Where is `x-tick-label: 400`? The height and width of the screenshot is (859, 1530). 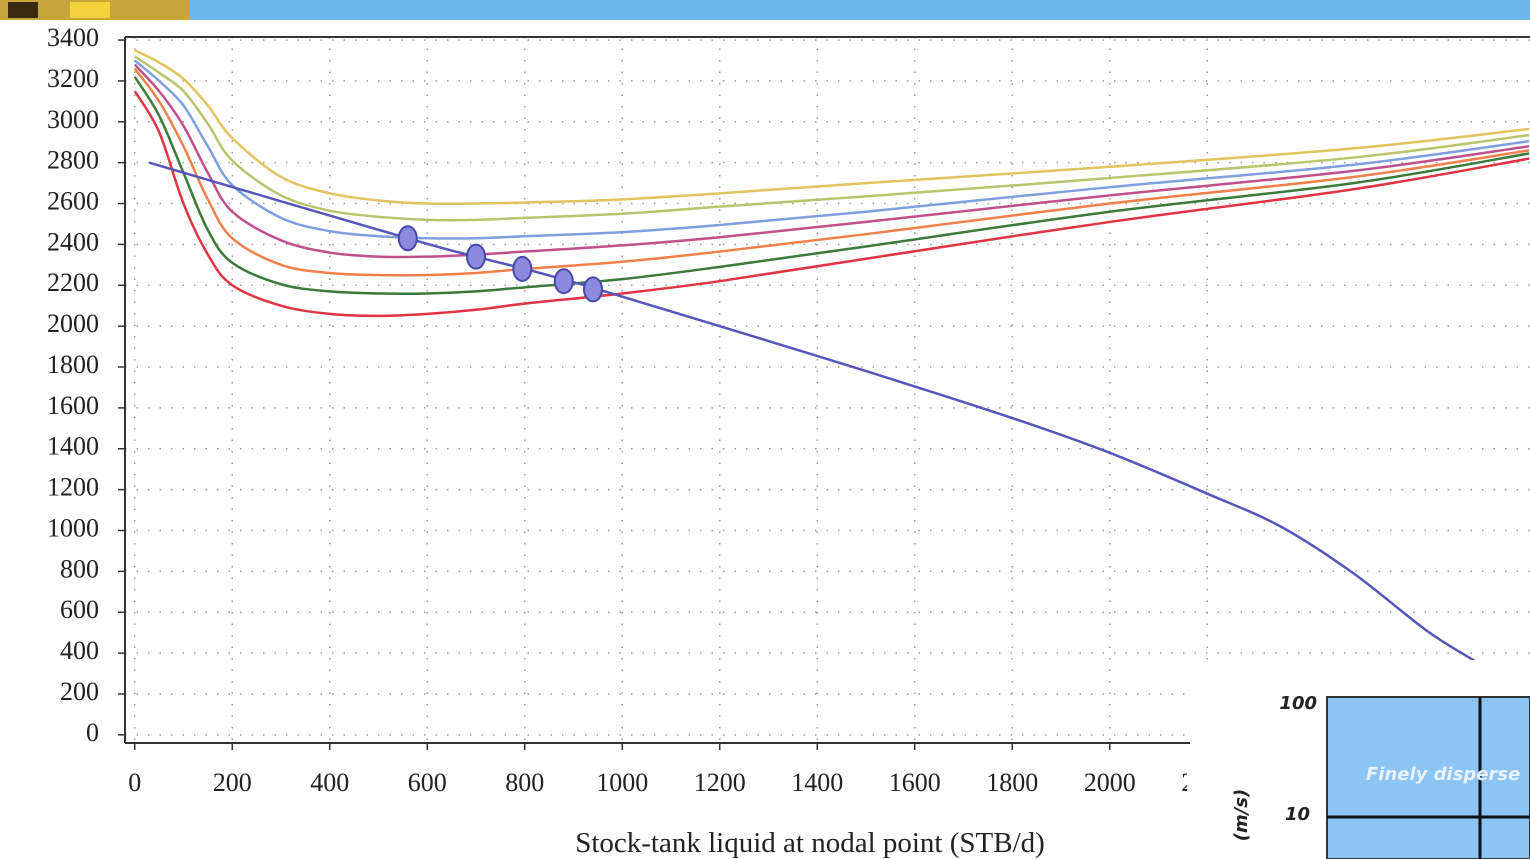 x-tick-label: 400 is located at coordinates (329, 782).